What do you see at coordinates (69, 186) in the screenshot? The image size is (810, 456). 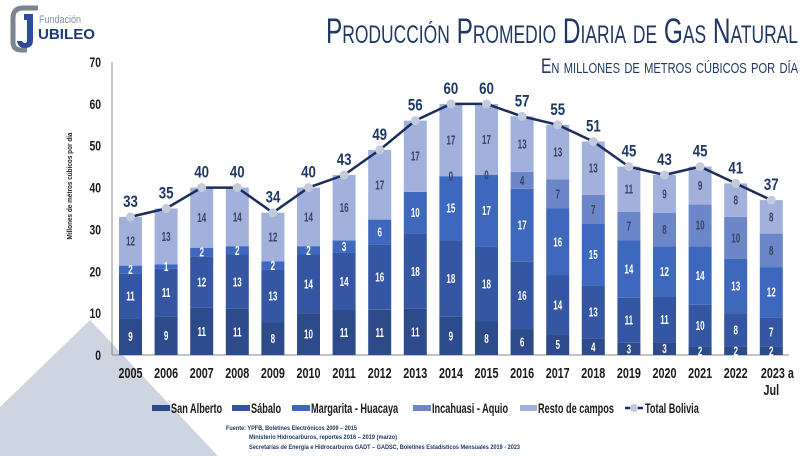 I see `y-axis-label: Millones de métros cúbicos por día` at bounding box center [69, 186].